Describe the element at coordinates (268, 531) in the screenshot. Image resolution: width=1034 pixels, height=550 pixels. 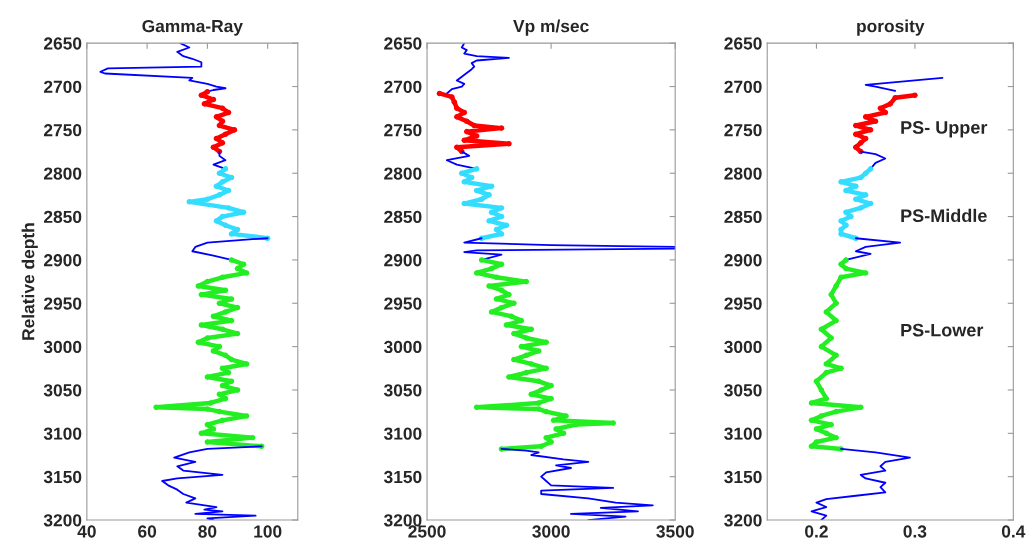
I see `x-tick-label: 100` at that location.